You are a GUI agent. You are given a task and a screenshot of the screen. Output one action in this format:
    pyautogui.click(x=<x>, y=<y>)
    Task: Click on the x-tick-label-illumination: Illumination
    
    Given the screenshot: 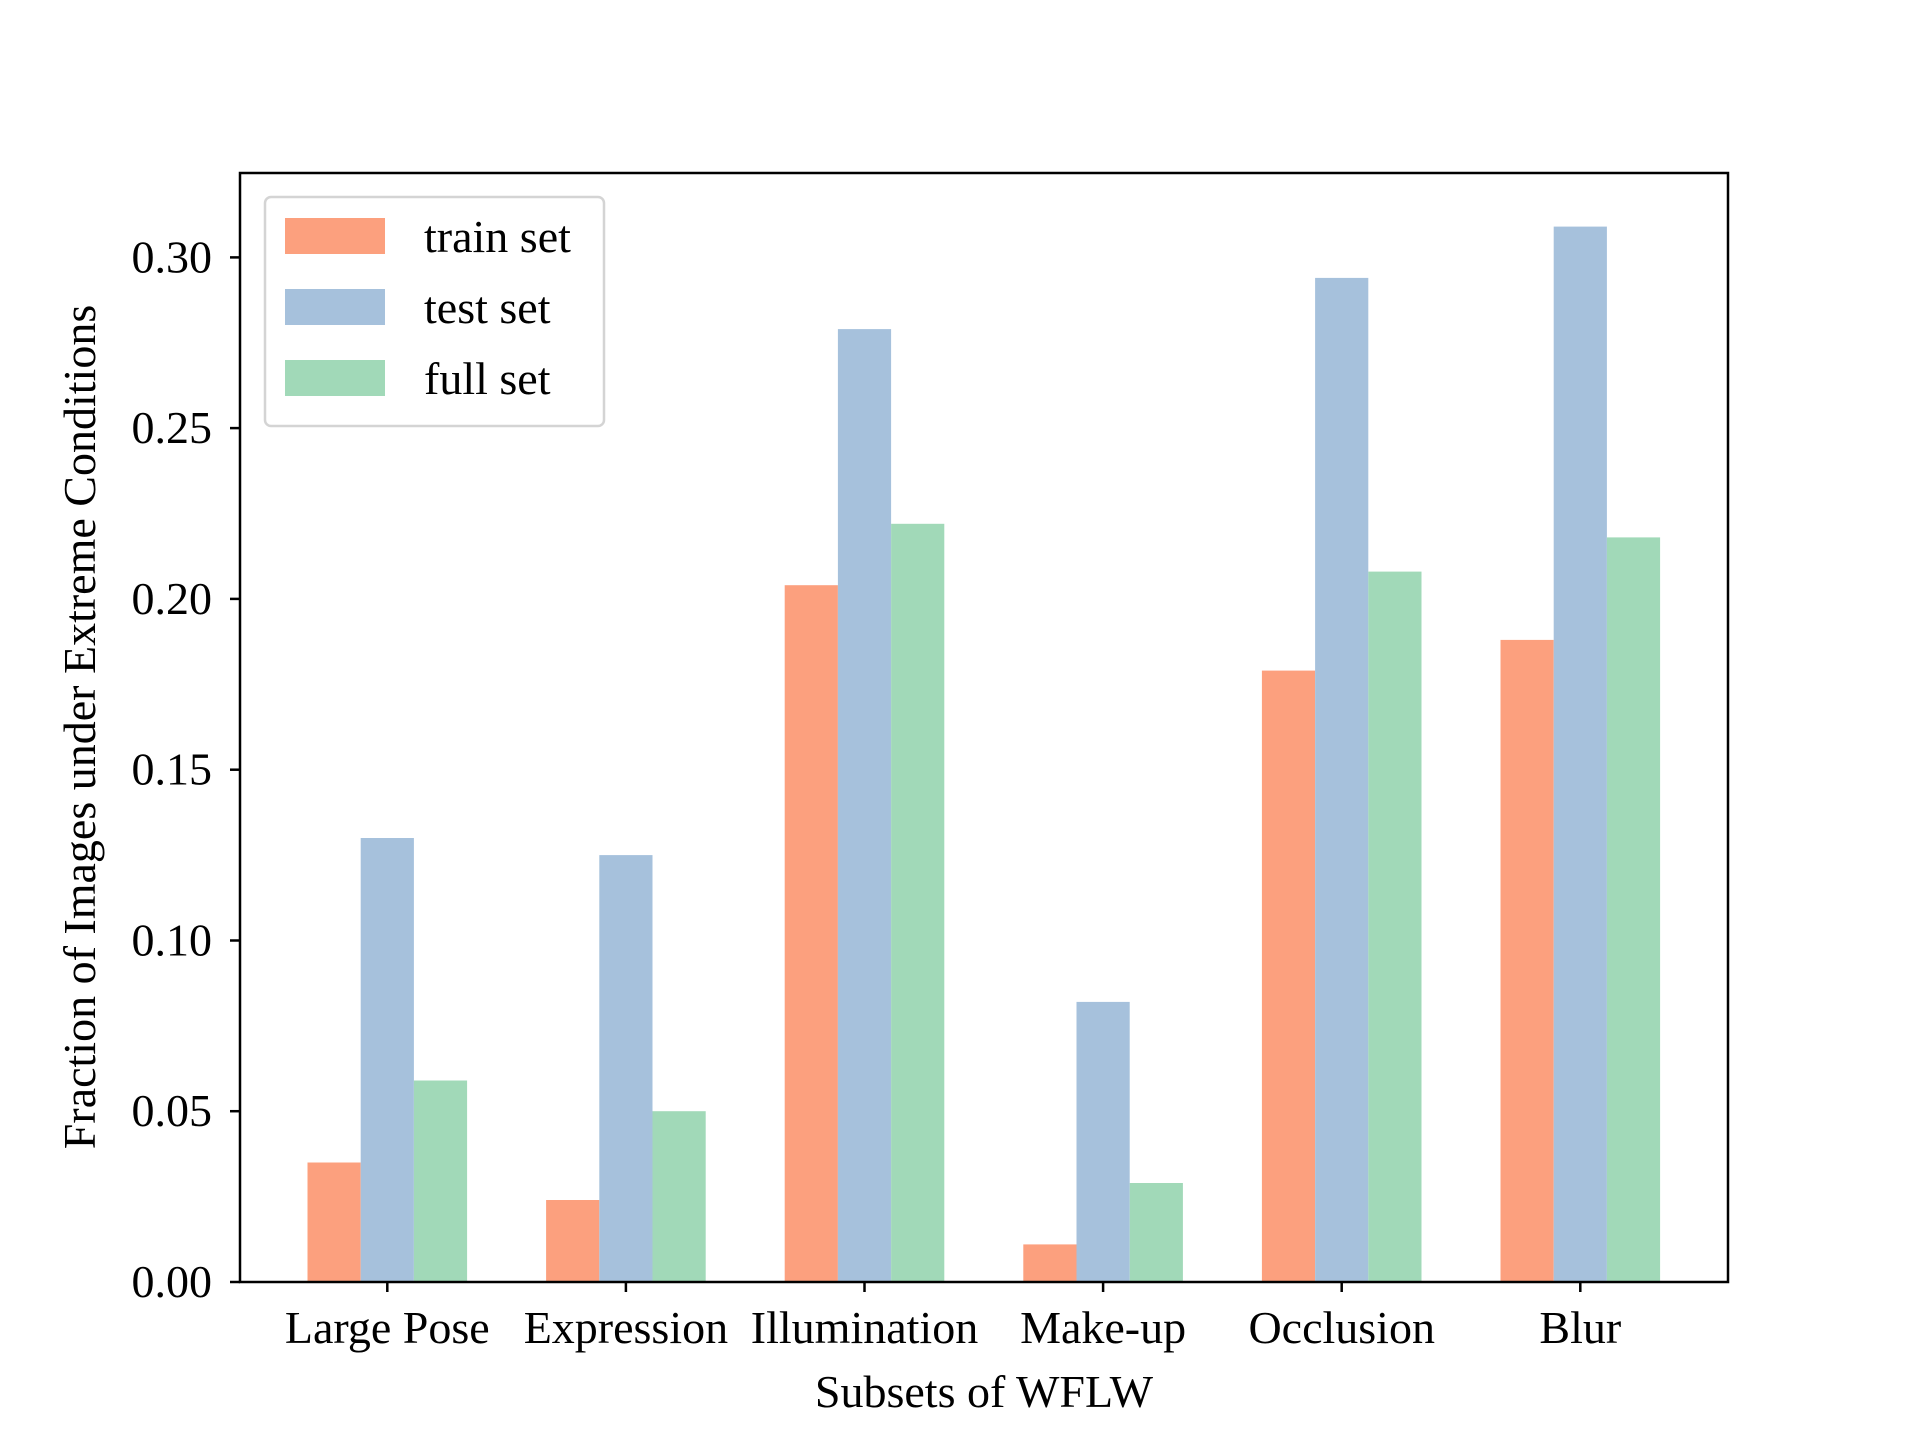 What is the action you would take?
    pyautogui.click(x=864, y=1327)
    